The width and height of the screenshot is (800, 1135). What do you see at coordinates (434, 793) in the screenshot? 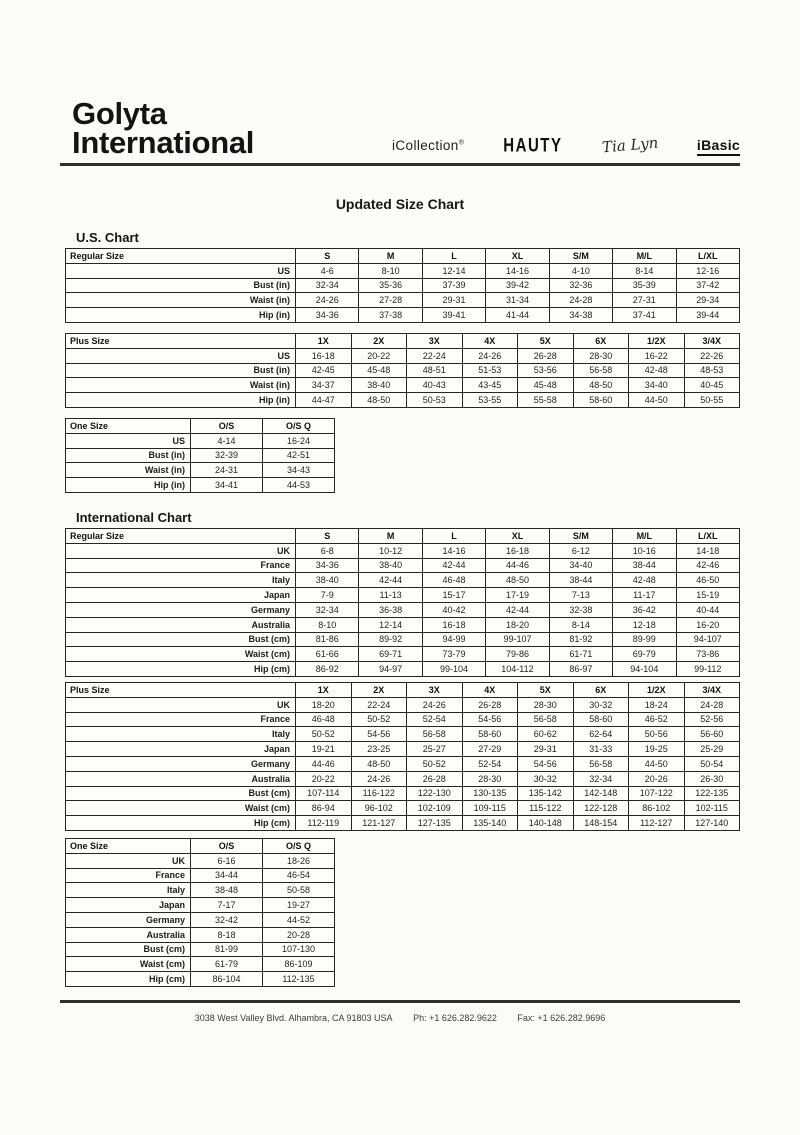
I see `size-cell: 122-130` at bounding box center [434, 793].